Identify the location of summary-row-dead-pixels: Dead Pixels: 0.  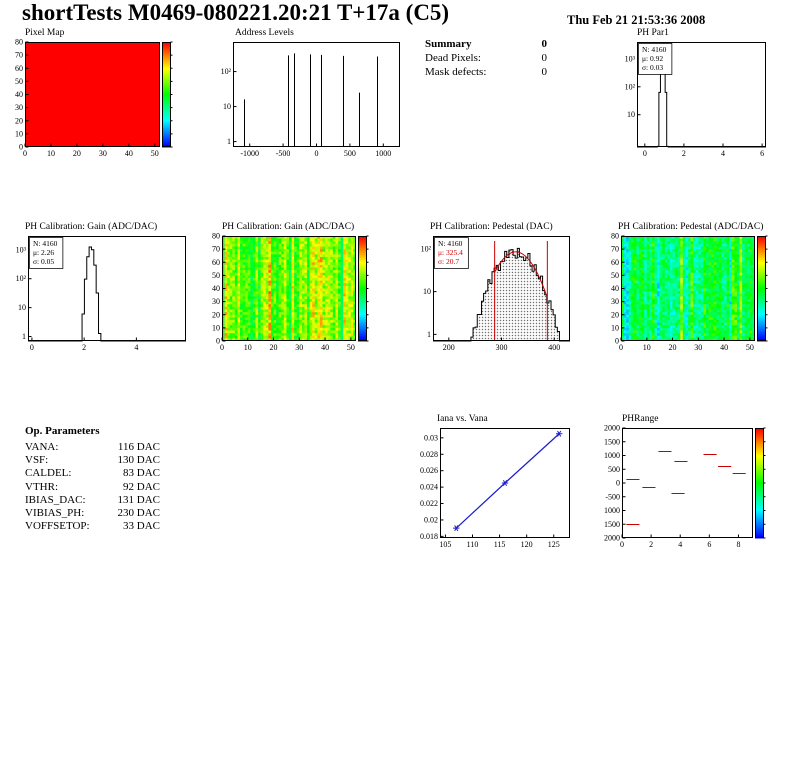
(486, 58).